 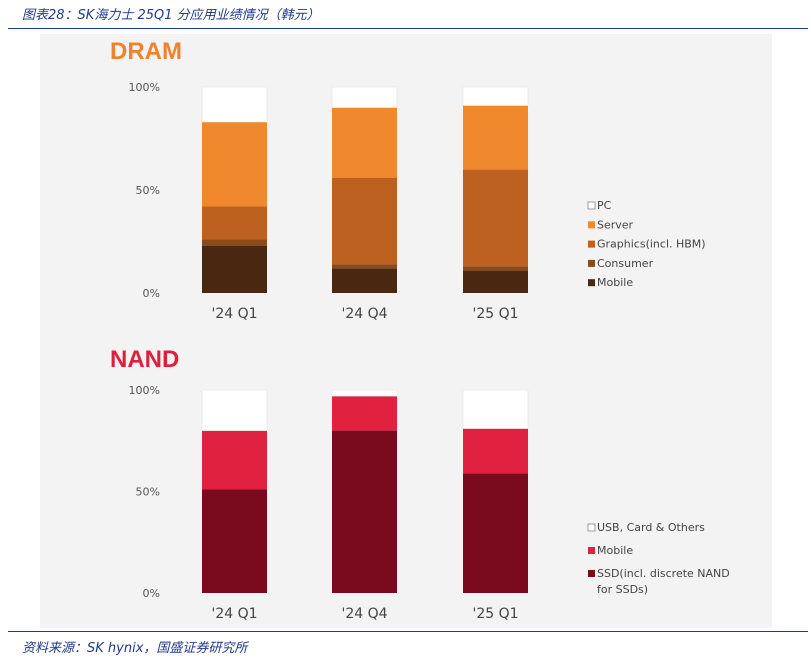 I want to click on nand-x-category-label: '24 Q1, so click(x=234, y=614).